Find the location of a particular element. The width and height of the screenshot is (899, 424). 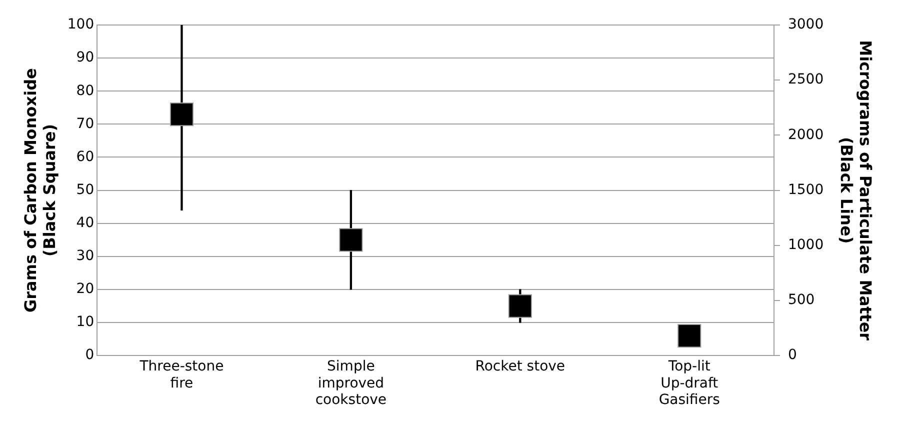

y2-tick-label: 1000 is located at coordinates (806, 245).